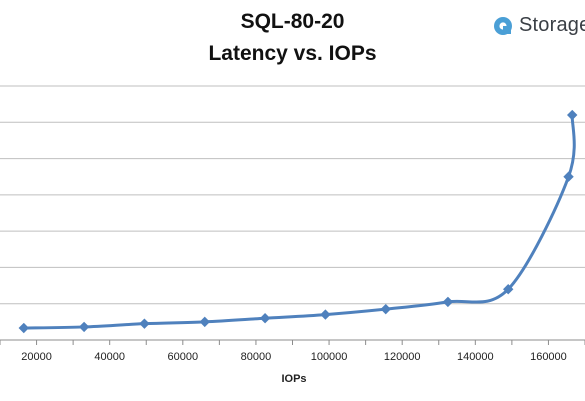 The height and width of the screenshot is (401, 585). What do you see at coordinates (402, 357) in the screenshot?
I see `x-tick-label-120000: 120000` at bounding box center [402, 357].